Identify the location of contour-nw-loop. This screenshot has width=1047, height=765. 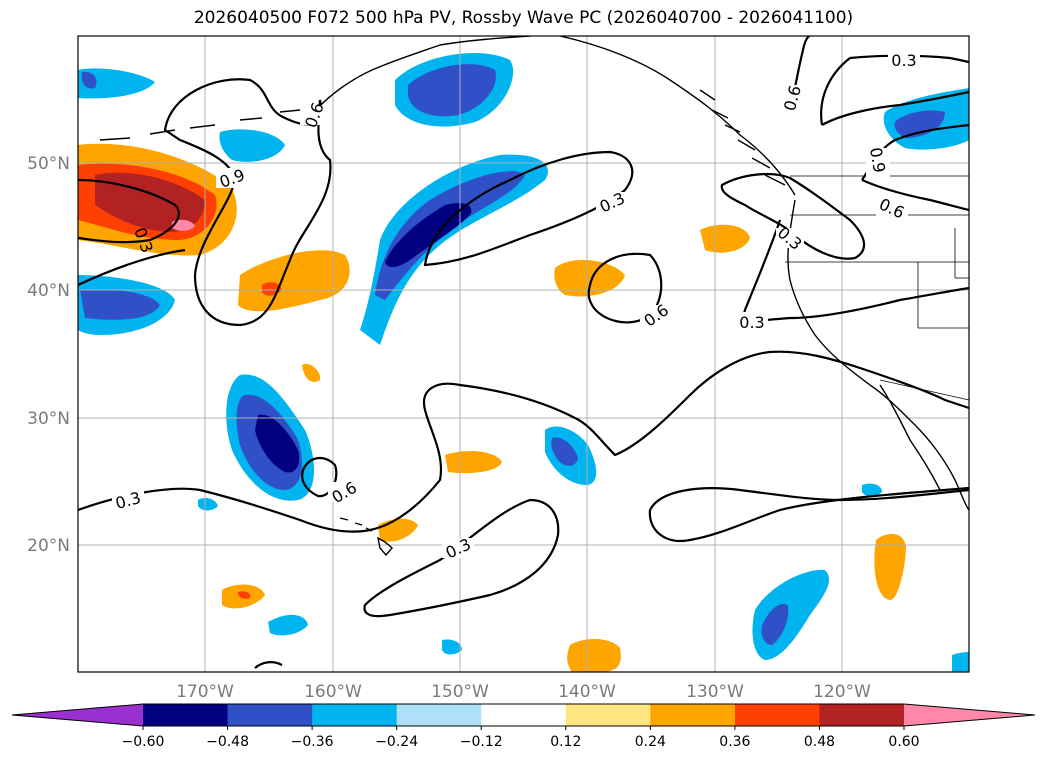
(247, 202).